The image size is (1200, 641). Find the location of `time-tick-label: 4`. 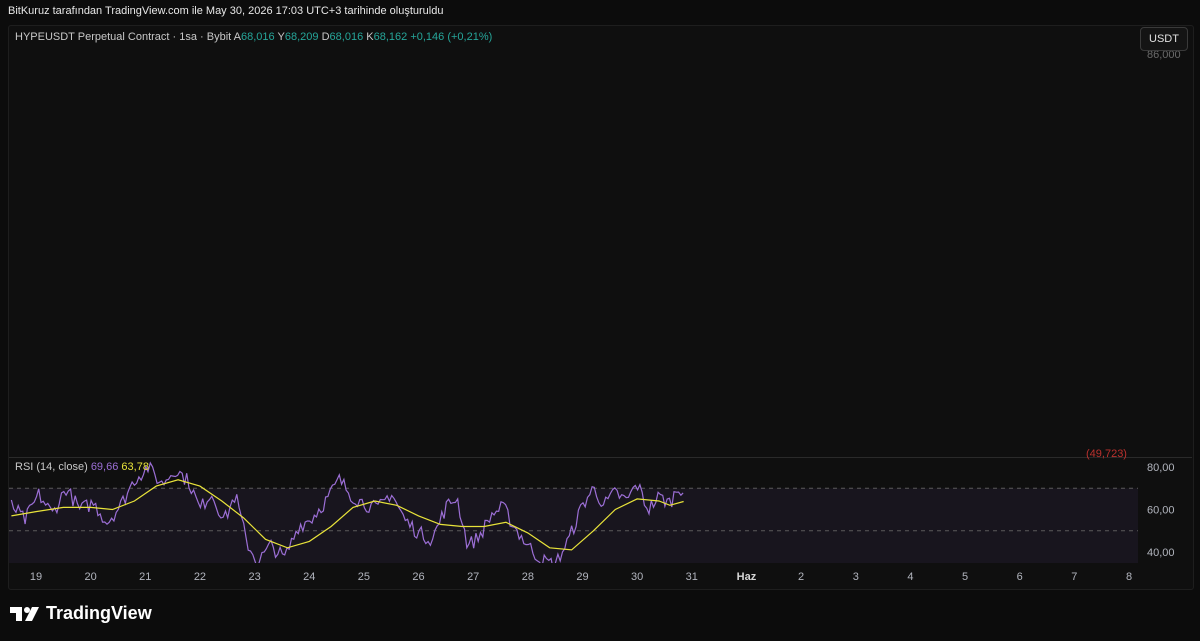

time-tick-label: 4 is located at coordinates (910, 577).